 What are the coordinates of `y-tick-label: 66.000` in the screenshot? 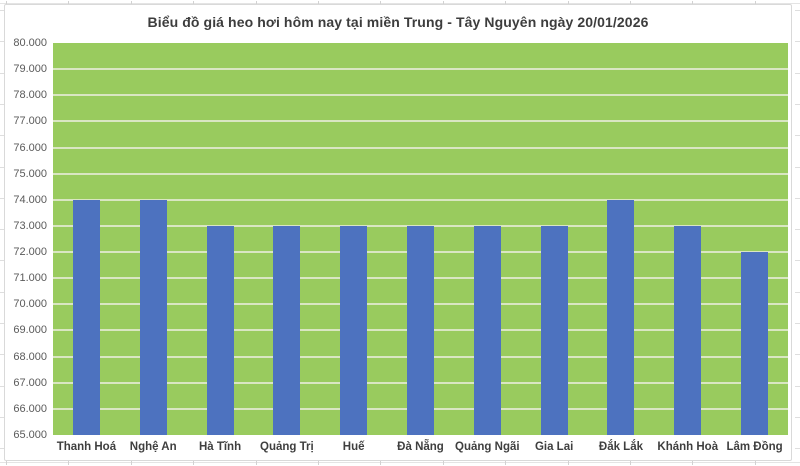 It's located at (30, 408).